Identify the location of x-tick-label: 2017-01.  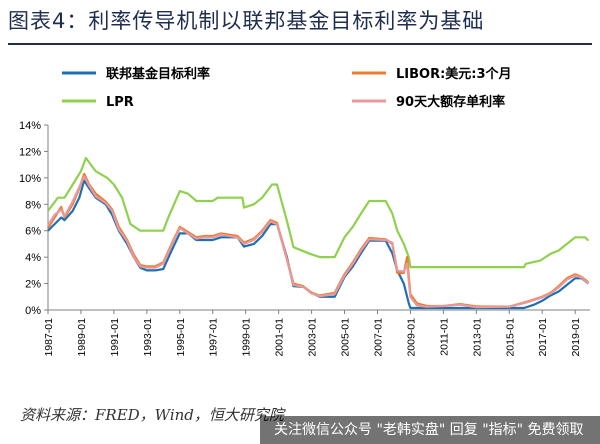
(543, 337).